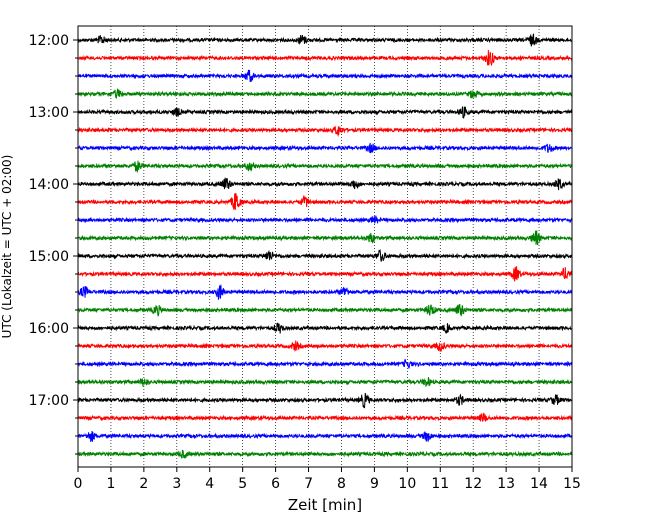 This screenshot has height=520, width=650. Describe the element at coordinates (242, 484) in the screenshot. I see `x-tick-label: 5` at that location.